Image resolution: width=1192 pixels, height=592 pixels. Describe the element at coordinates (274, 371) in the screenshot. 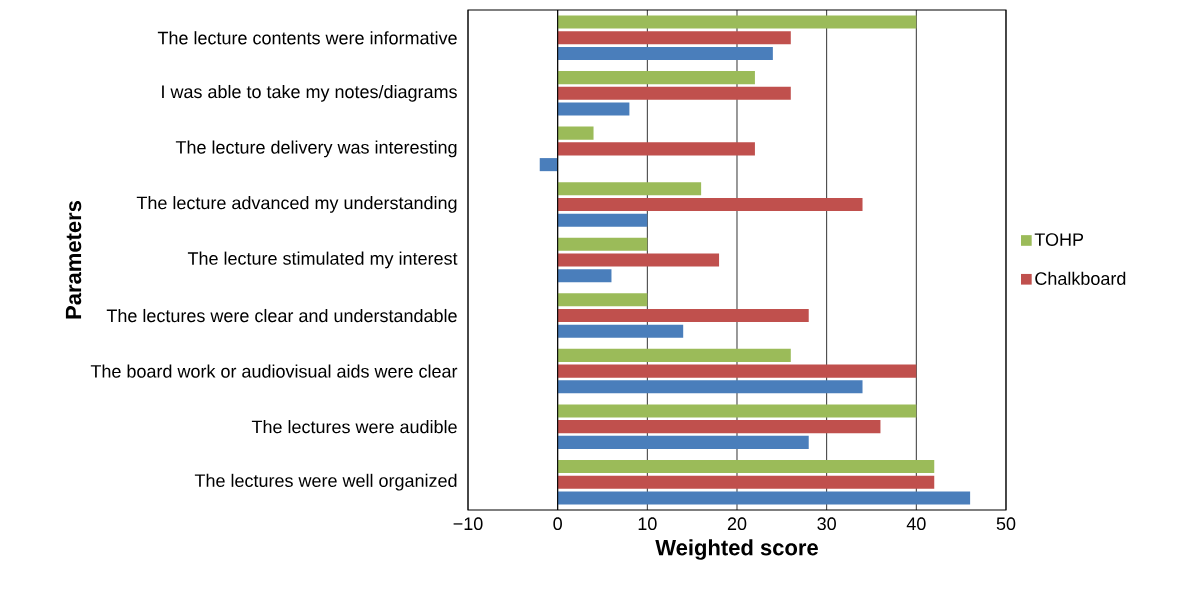

I see `y-tick-label: The board work or audiovisual aids were clear` at that location.